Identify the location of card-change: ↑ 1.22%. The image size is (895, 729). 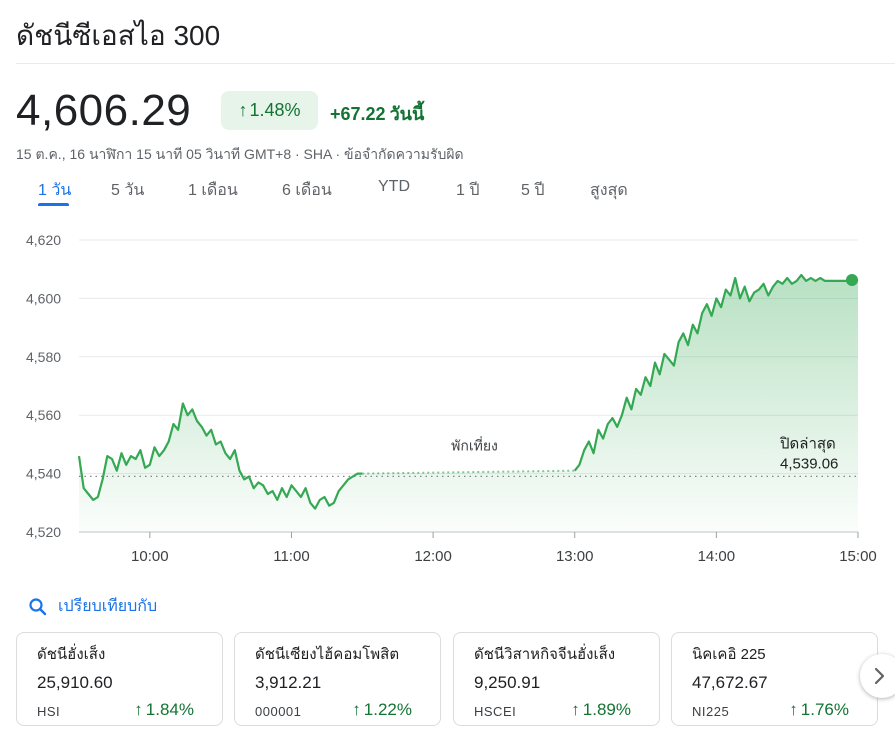
(382, 710).